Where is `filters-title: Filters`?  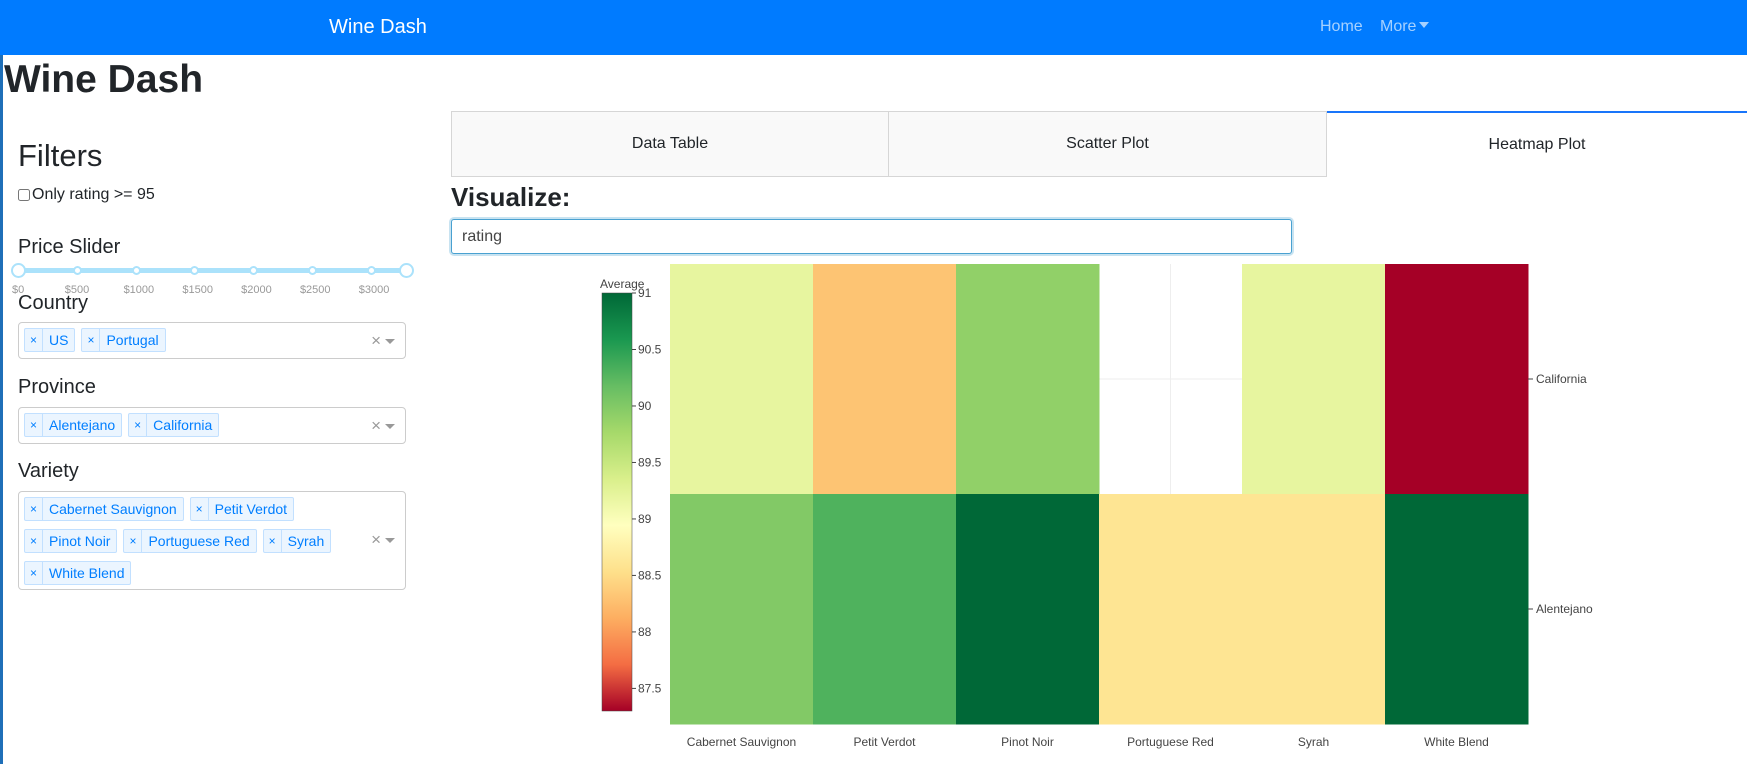
filters-title: Filters is located at coordinates (60, 155).